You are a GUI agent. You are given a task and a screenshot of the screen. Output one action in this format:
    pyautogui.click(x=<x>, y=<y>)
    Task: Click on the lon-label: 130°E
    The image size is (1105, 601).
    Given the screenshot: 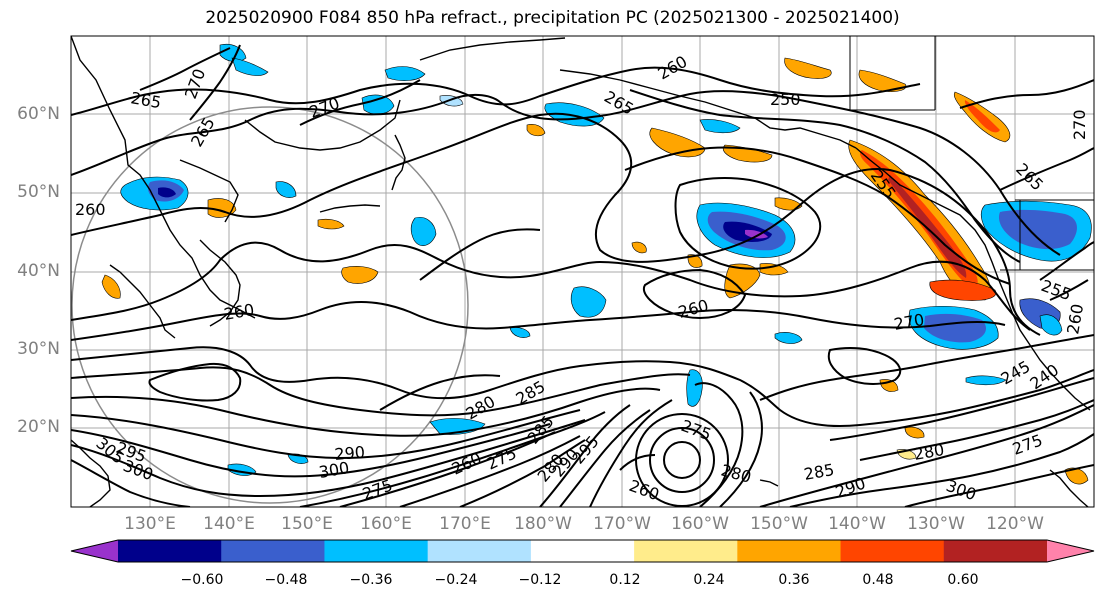 What is the action you would take?
    pyautogui.click(x=150, y=524)
    